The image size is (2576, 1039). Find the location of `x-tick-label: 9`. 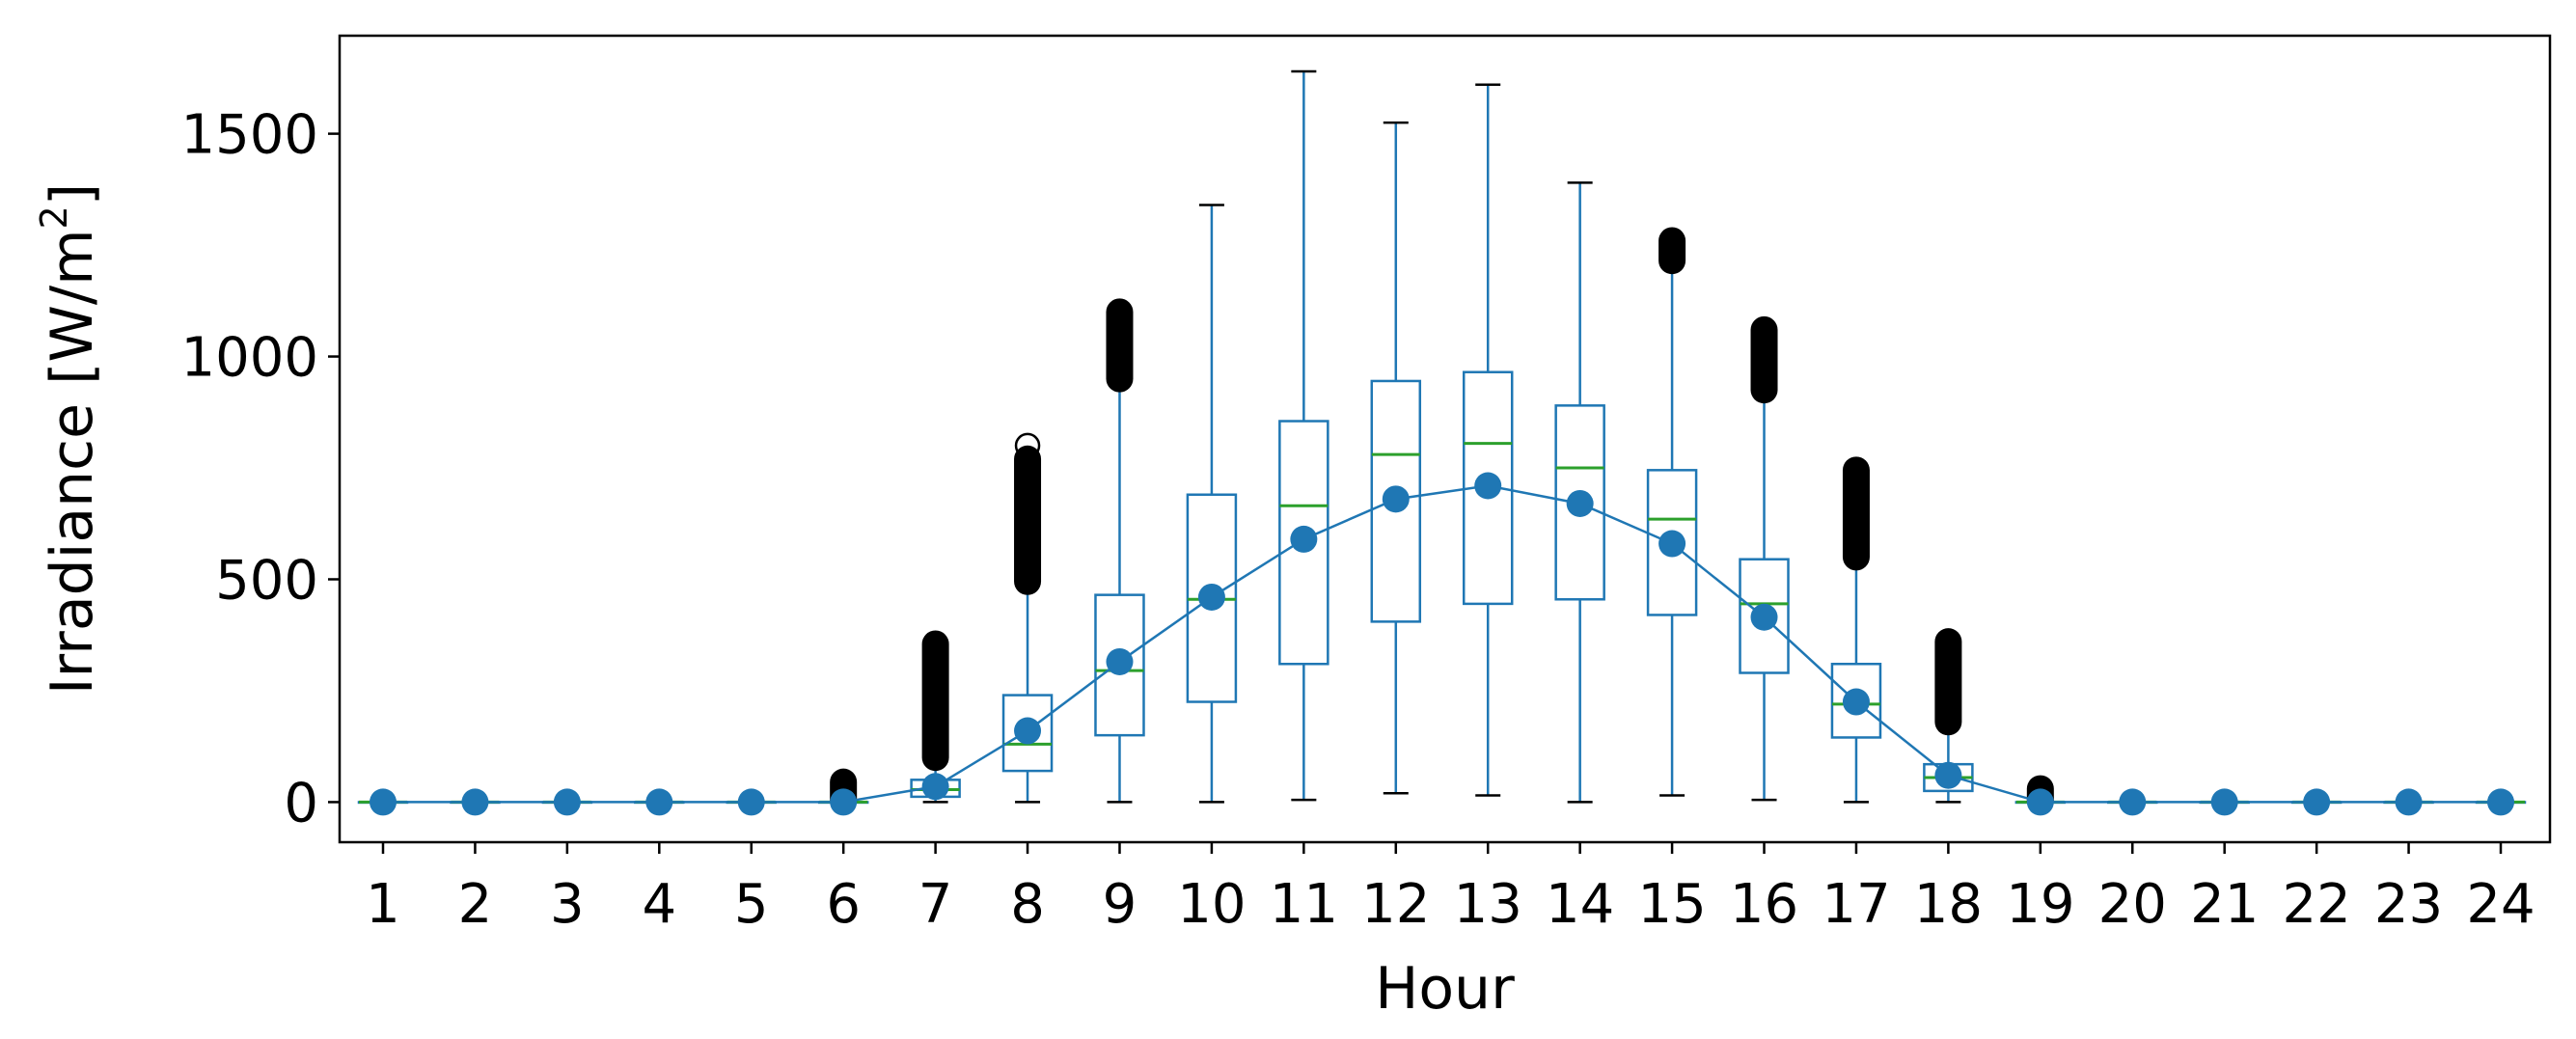

x-tick-label: 9 is located at coordinates (1120, 905).